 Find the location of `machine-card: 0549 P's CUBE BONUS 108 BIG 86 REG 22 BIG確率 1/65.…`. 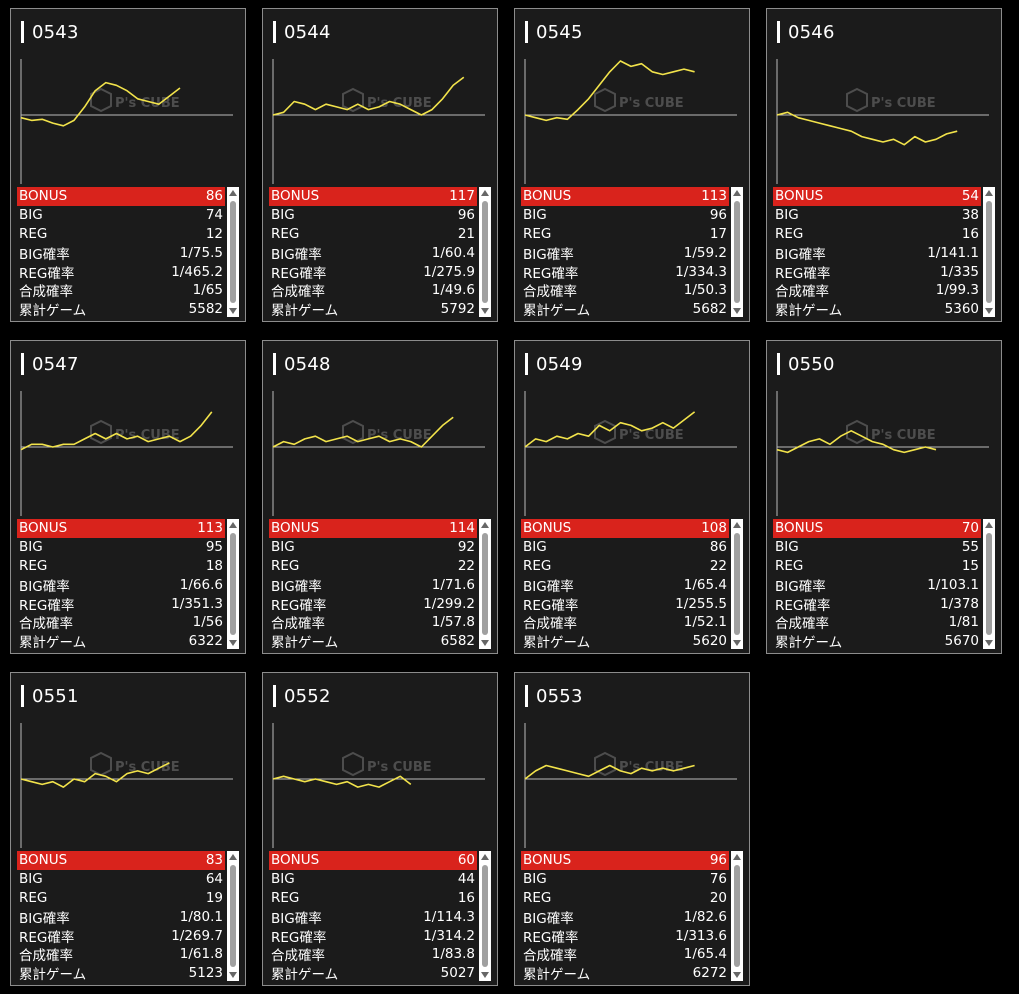

machine-card: 0549 P's CUBE BONUS 108 BIG 86 REG 22 BIG確率 1/65.… is located at coordinates (632, 497).